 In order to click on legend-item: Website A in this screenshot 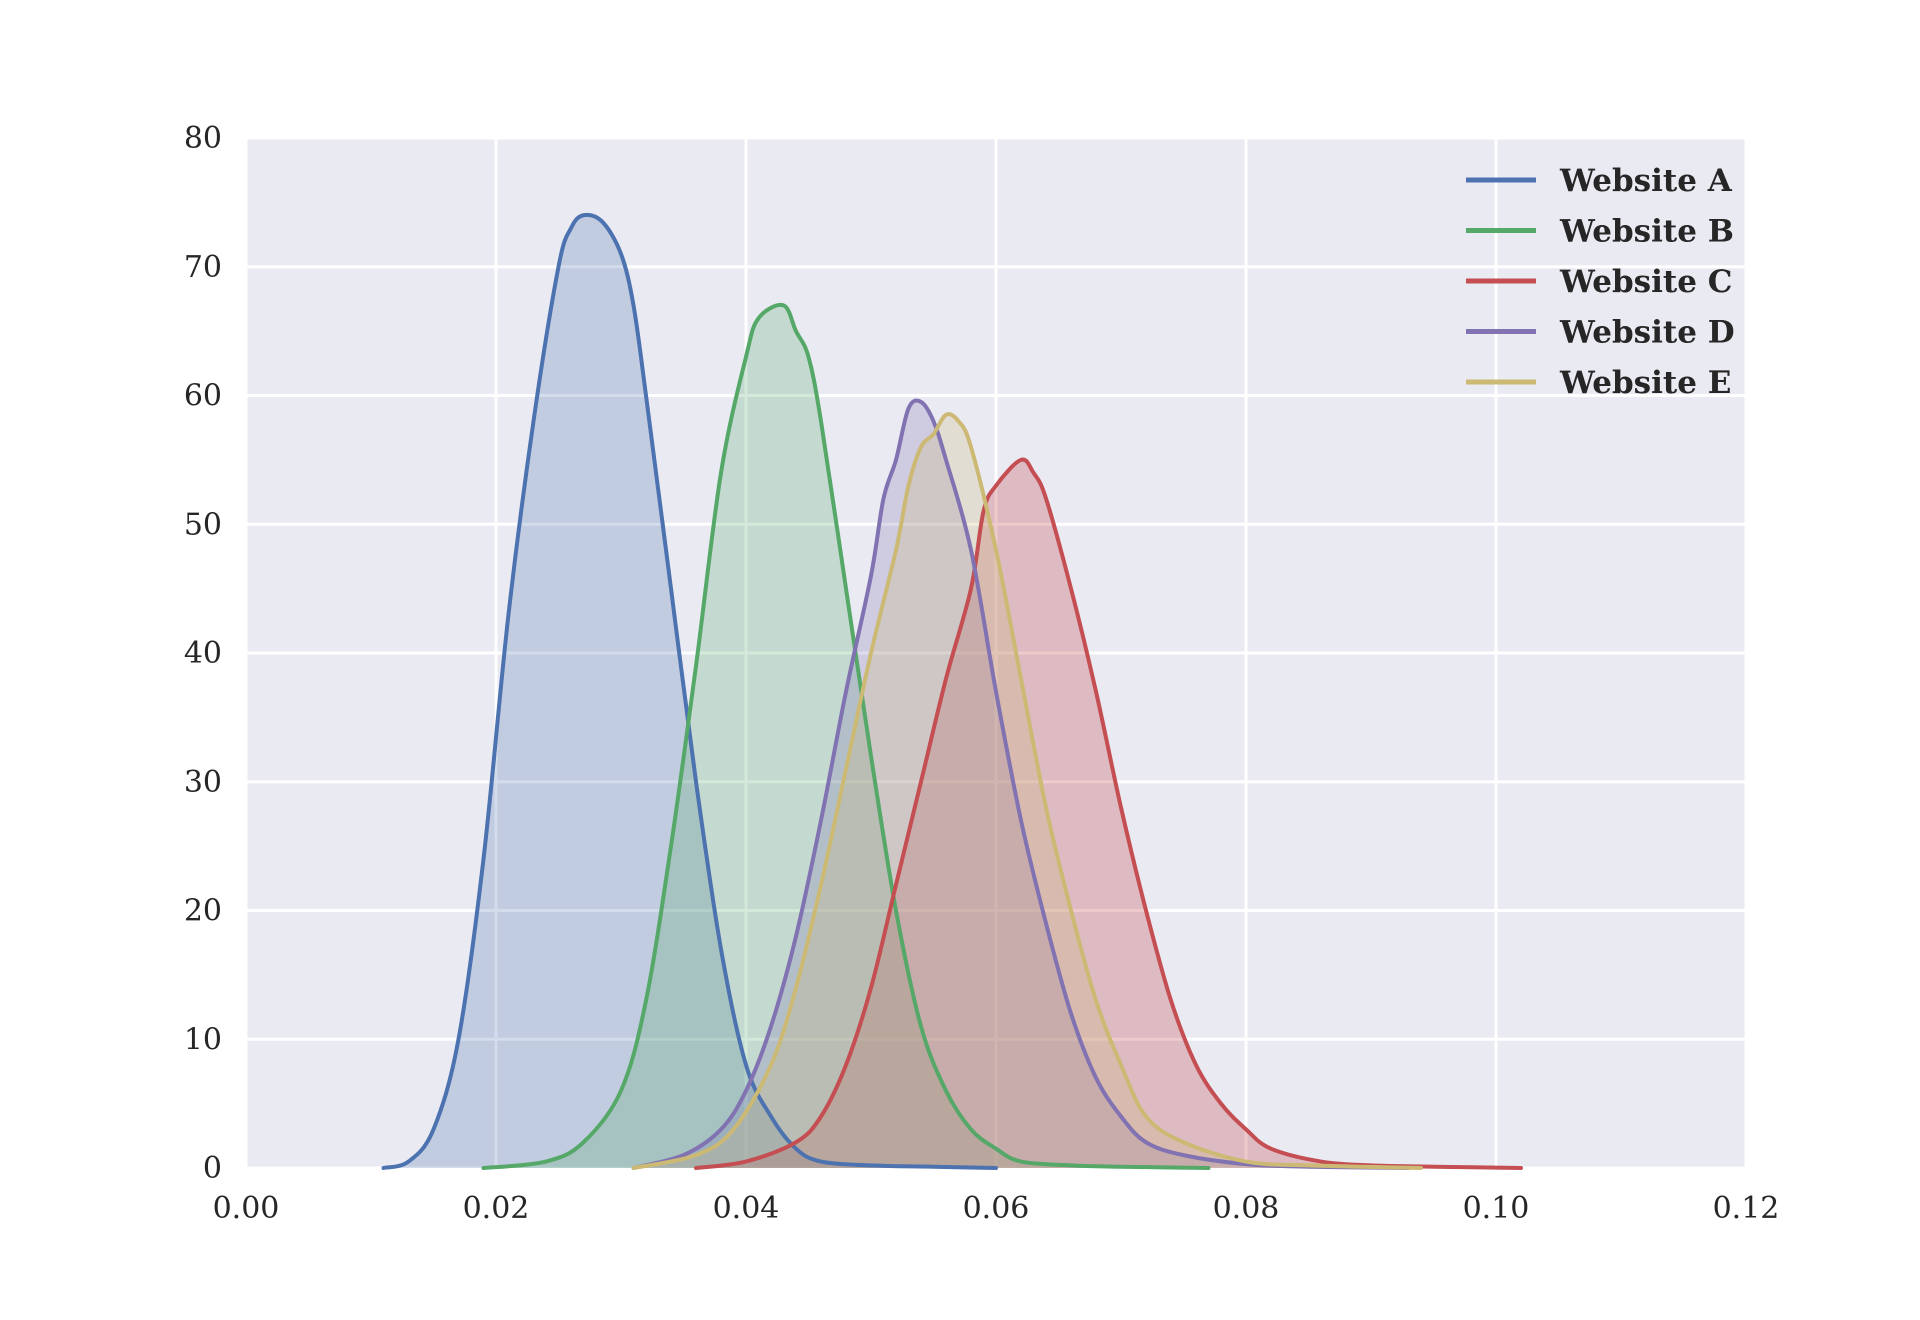, I will do `click(1599, 181)`.